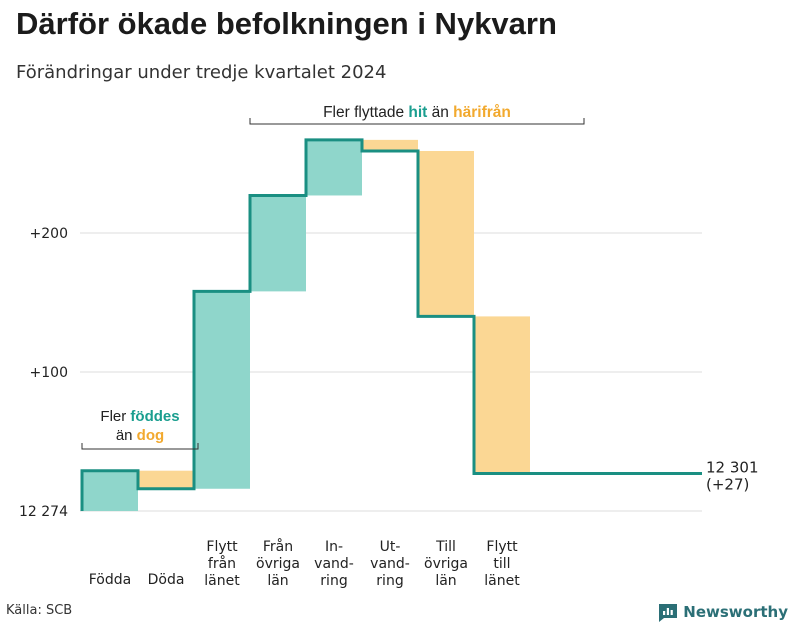  Describe the element at coordinates (222, 563) in the screenshot. I see `category-label: från` at that location.